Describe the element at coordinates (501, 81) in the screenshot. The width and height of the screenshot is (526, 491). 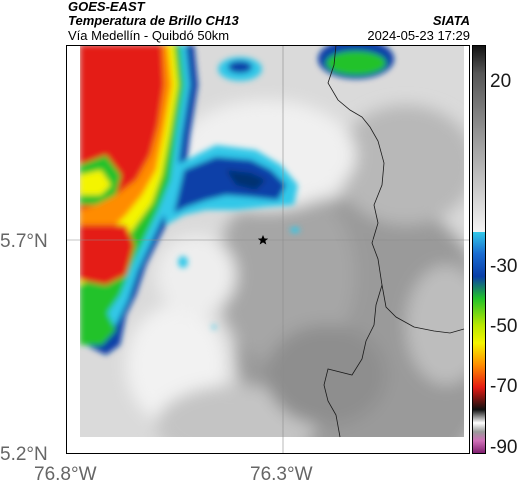
I see `colorbar-tick-20: 20` at that location.